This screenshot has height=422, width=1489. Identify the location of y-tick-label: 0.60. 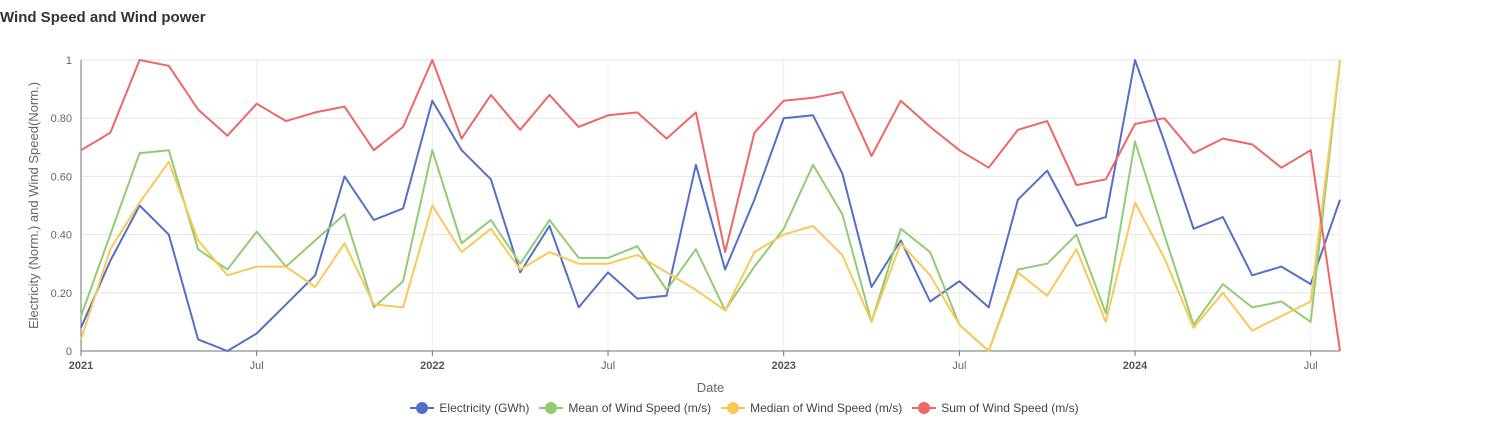
(61, 177).